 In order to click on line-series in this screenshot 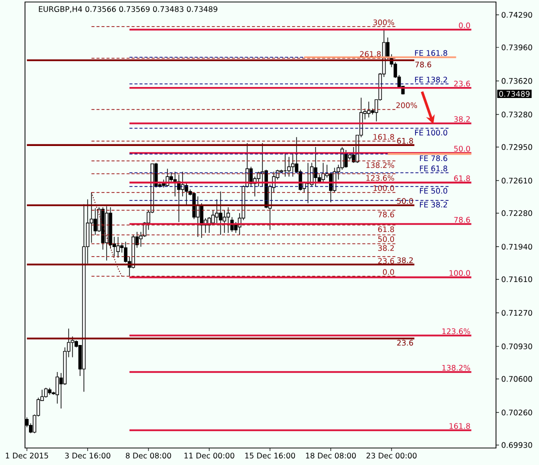, I will do `click(106, 234)`.